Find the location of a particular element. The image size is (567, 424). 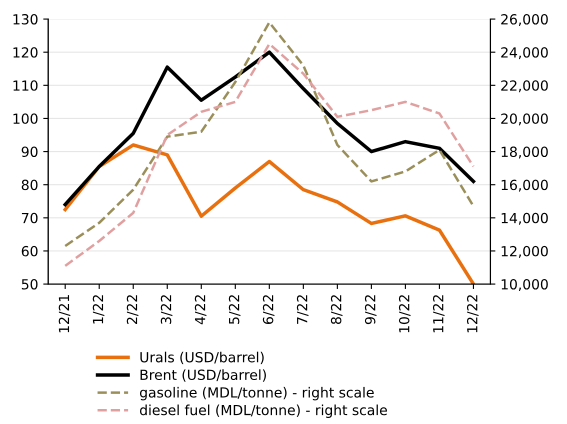

x-tick-label: 1/22 is located at coordinates (98, 309).